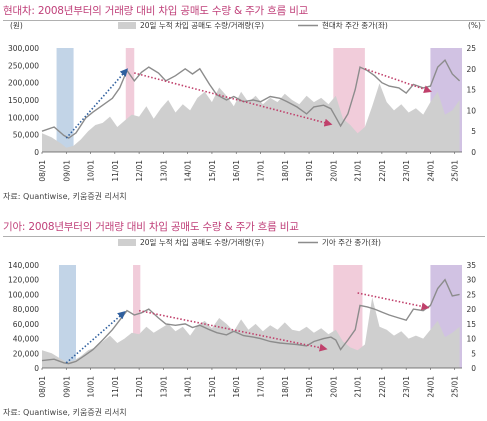 This screenshot has height=421, width=487. Describe the element at coordinates (351, 242) in the screenshot. I see `legend-label-line: 기아 주간 종가(좌)` at that location.